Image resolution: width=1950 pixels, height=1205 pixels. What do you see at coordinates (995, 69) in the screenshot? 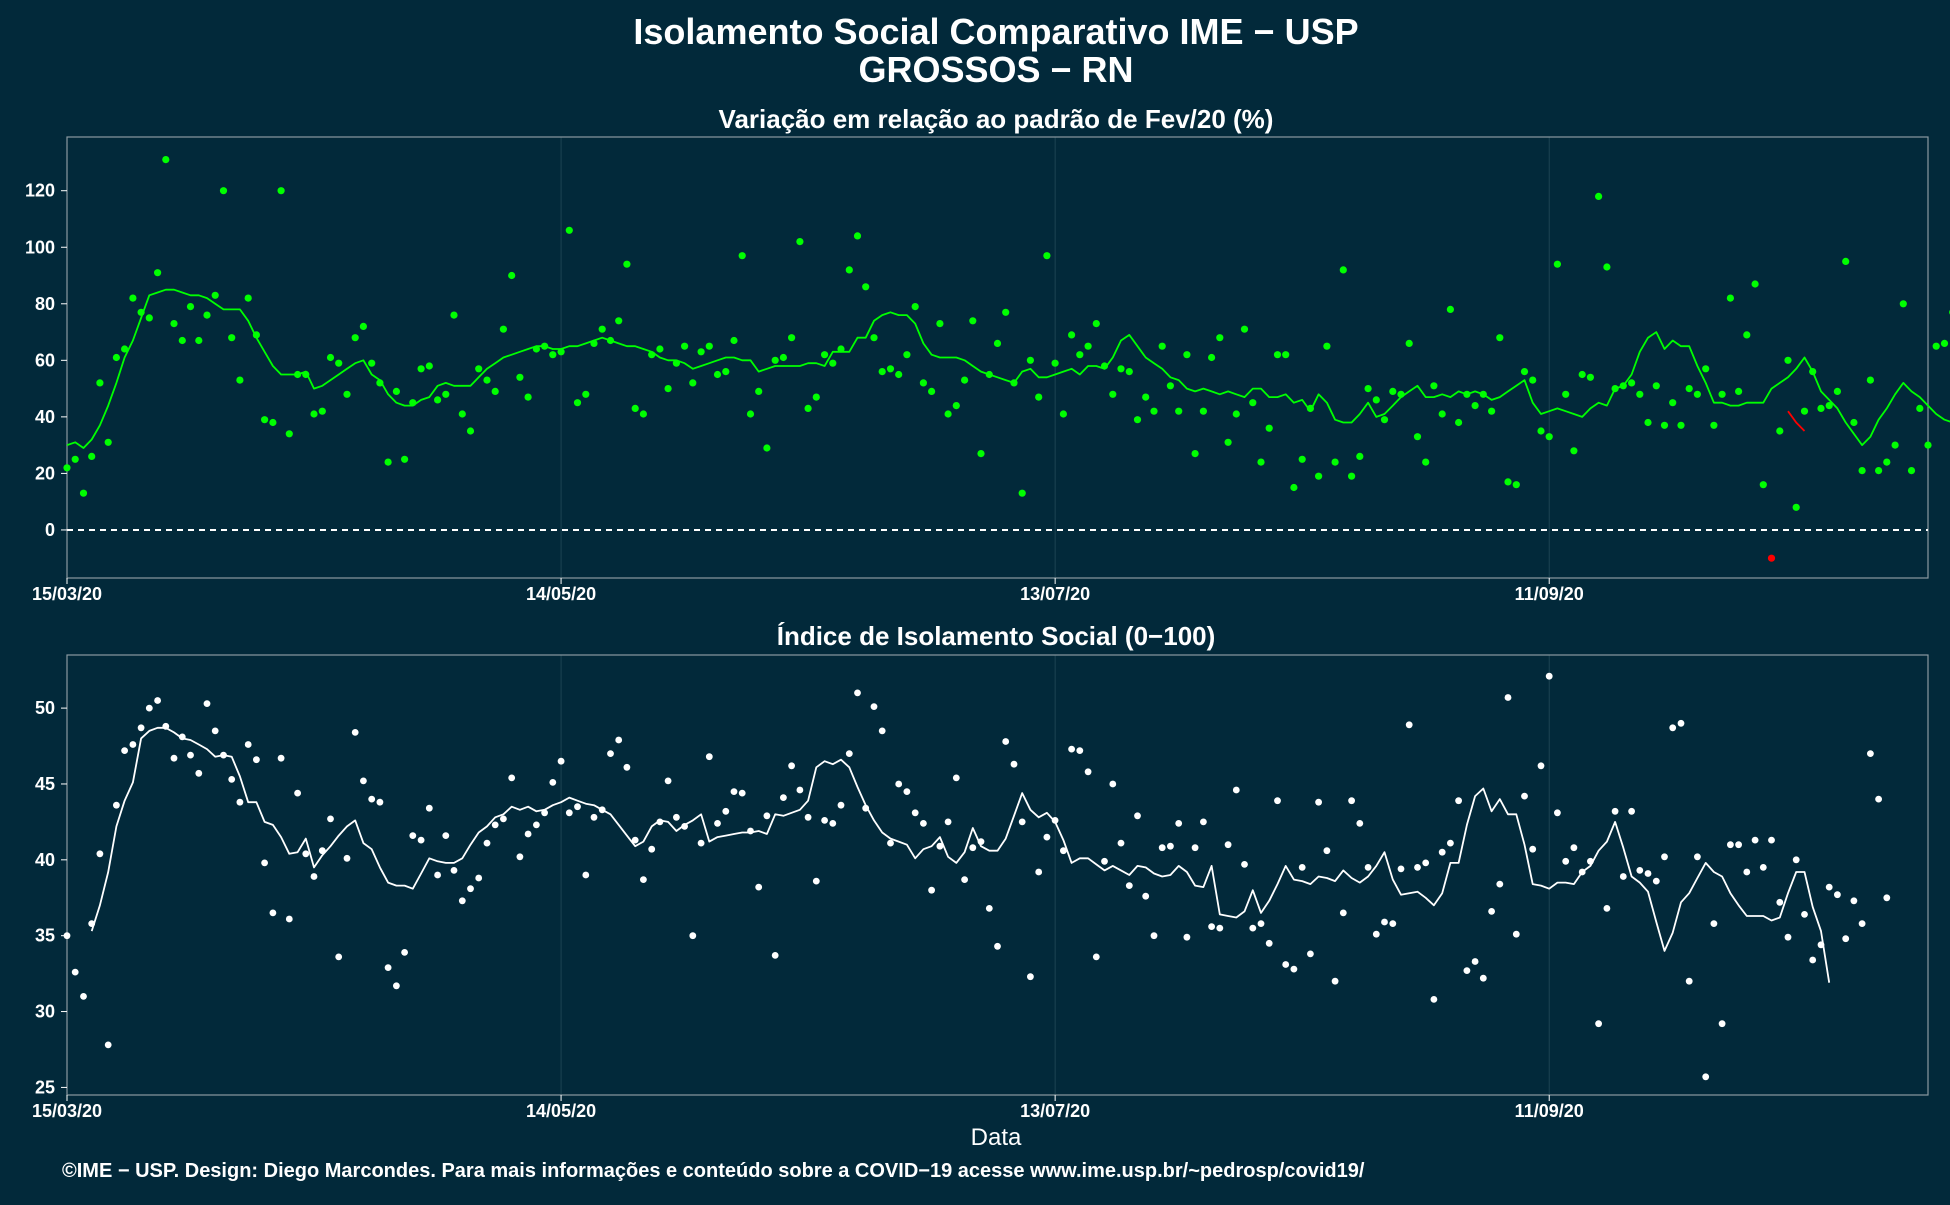
I see `main-subtitle: GROSSOS − RN` at bounding box center [995, 69].